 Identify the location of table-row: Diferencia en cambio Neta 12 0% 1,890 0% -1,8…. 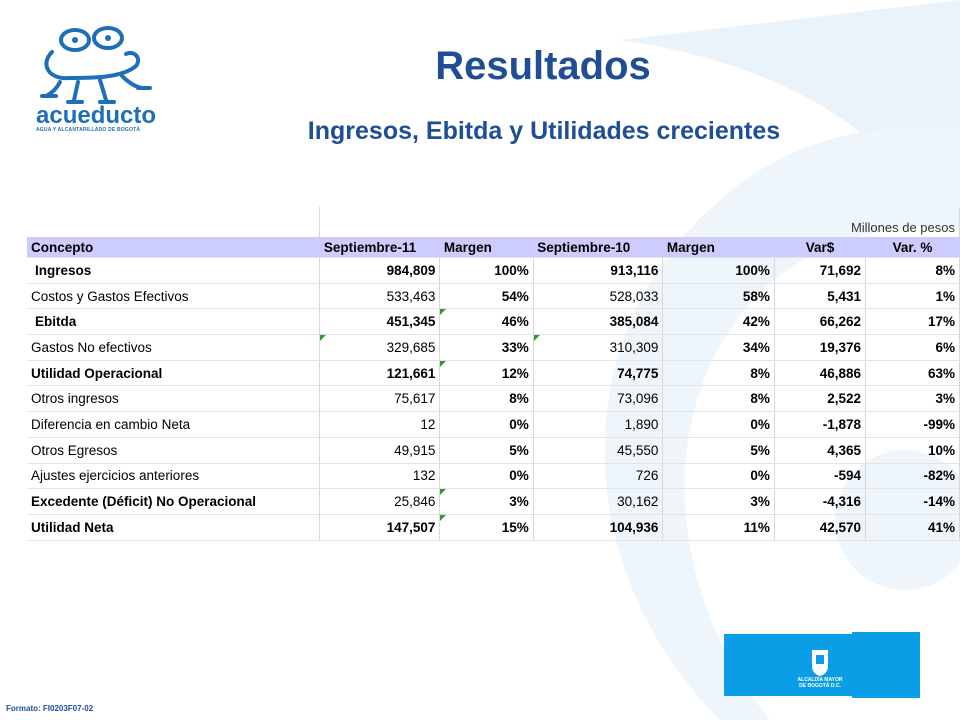
(493, 424).